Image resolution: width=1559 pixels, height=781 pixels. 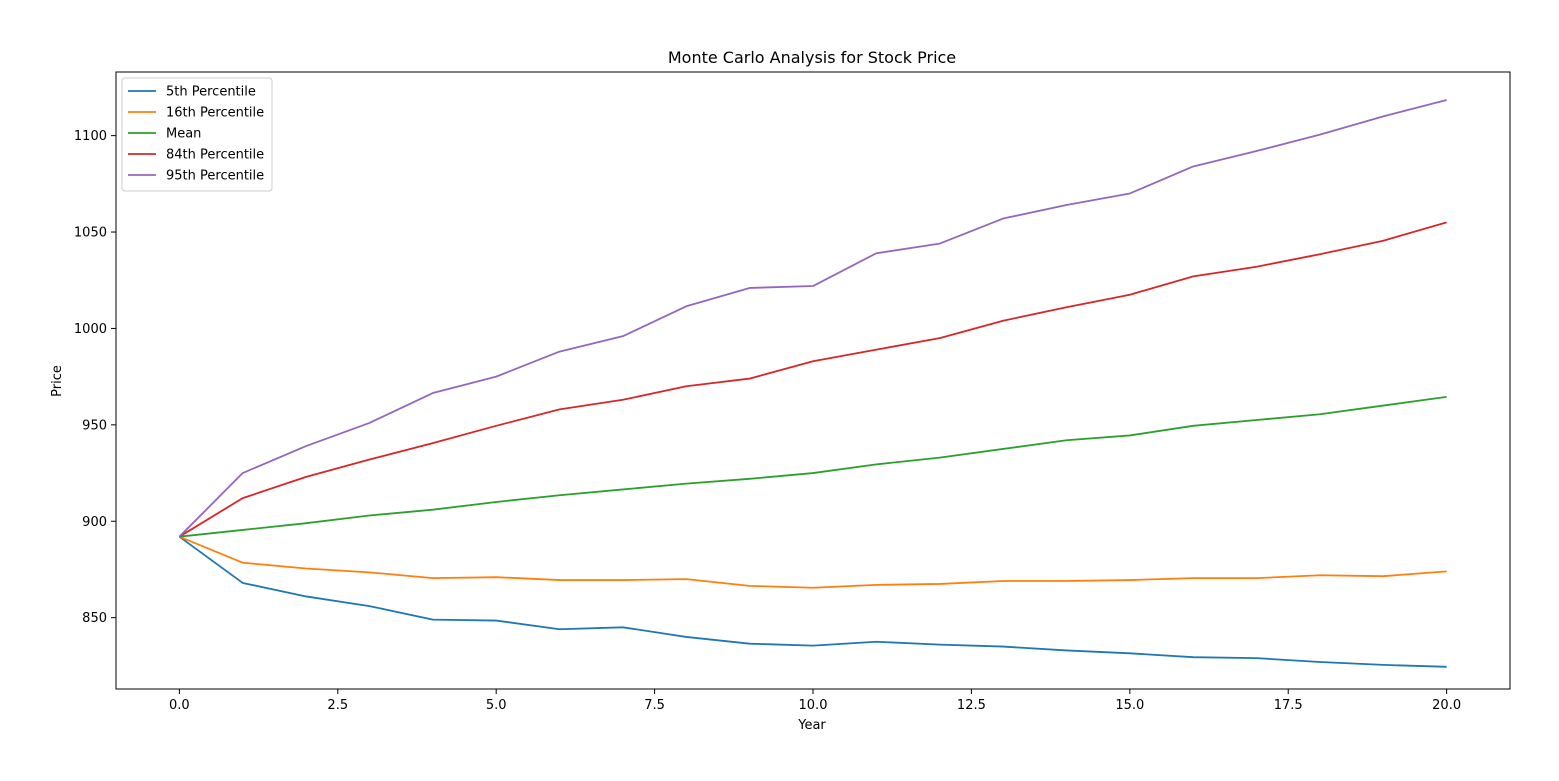 What do you see at coordinates (215, 155) in the screenshot?
I see `legend-entry: 84th Percentile` at bounding box center [215, 155].